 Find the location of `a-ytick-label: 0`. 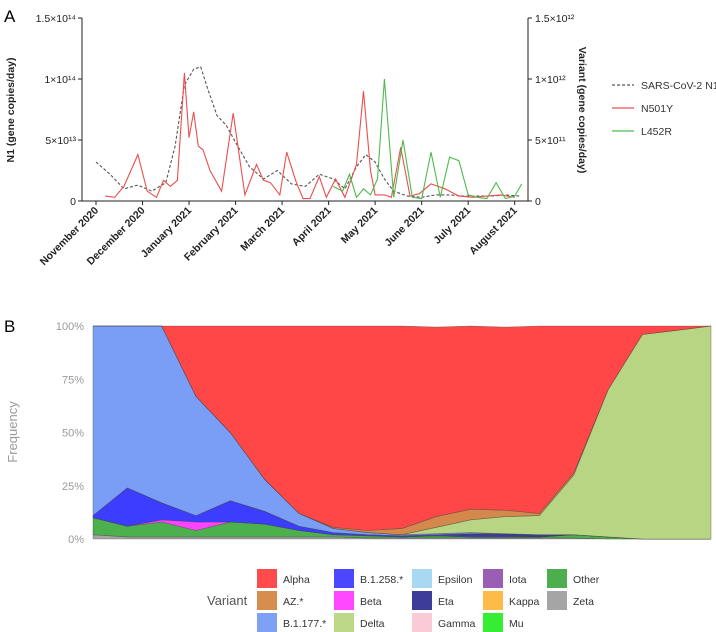

a-ytick-label: 0 is located at coordinates (73, 202).